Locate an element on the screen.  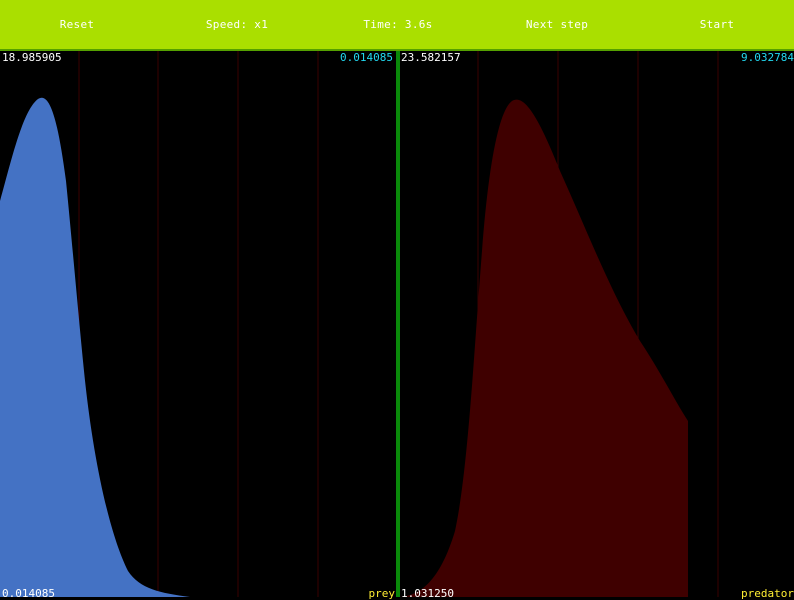
speed-button: Speed: x1 is located at coordinates (237, 24).